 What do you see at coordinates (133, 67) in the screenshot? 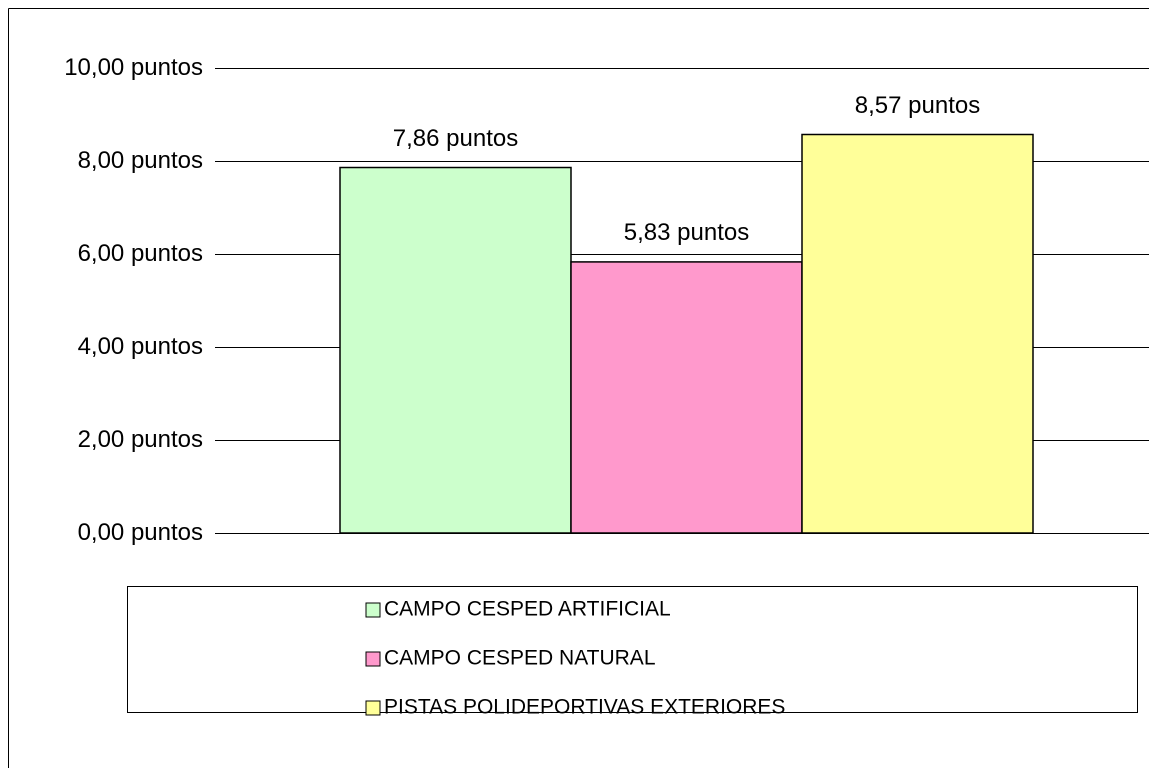
I see `y-tick-label: 10,00 puntos` at bounding box center [133, 67].